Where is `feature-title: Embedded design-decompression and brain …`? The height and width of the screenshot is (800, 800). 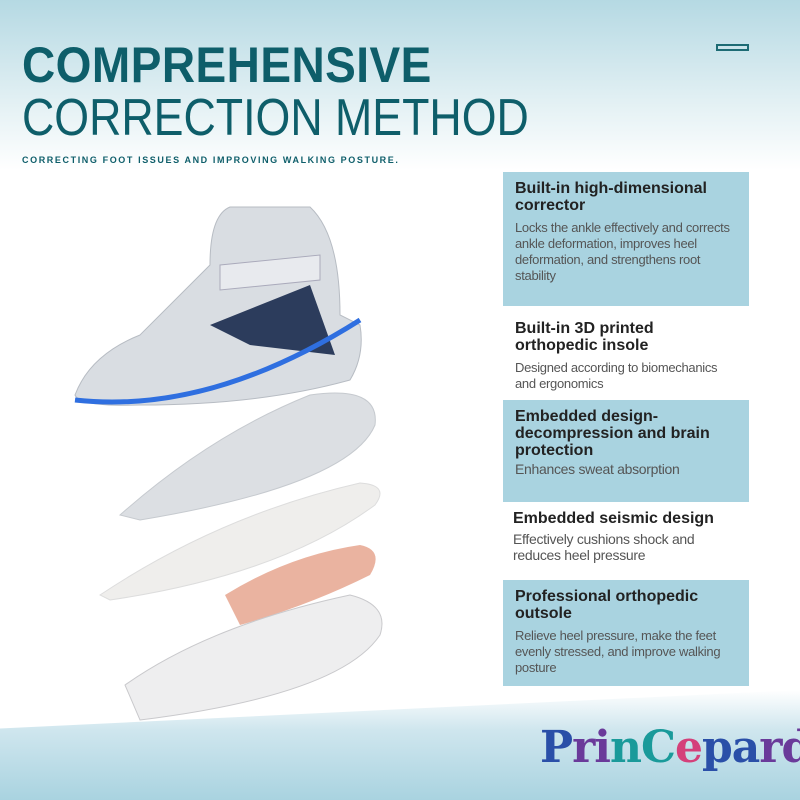 feature-title: Embedded design-decompression and brain … is located at coordinates (612, 433).